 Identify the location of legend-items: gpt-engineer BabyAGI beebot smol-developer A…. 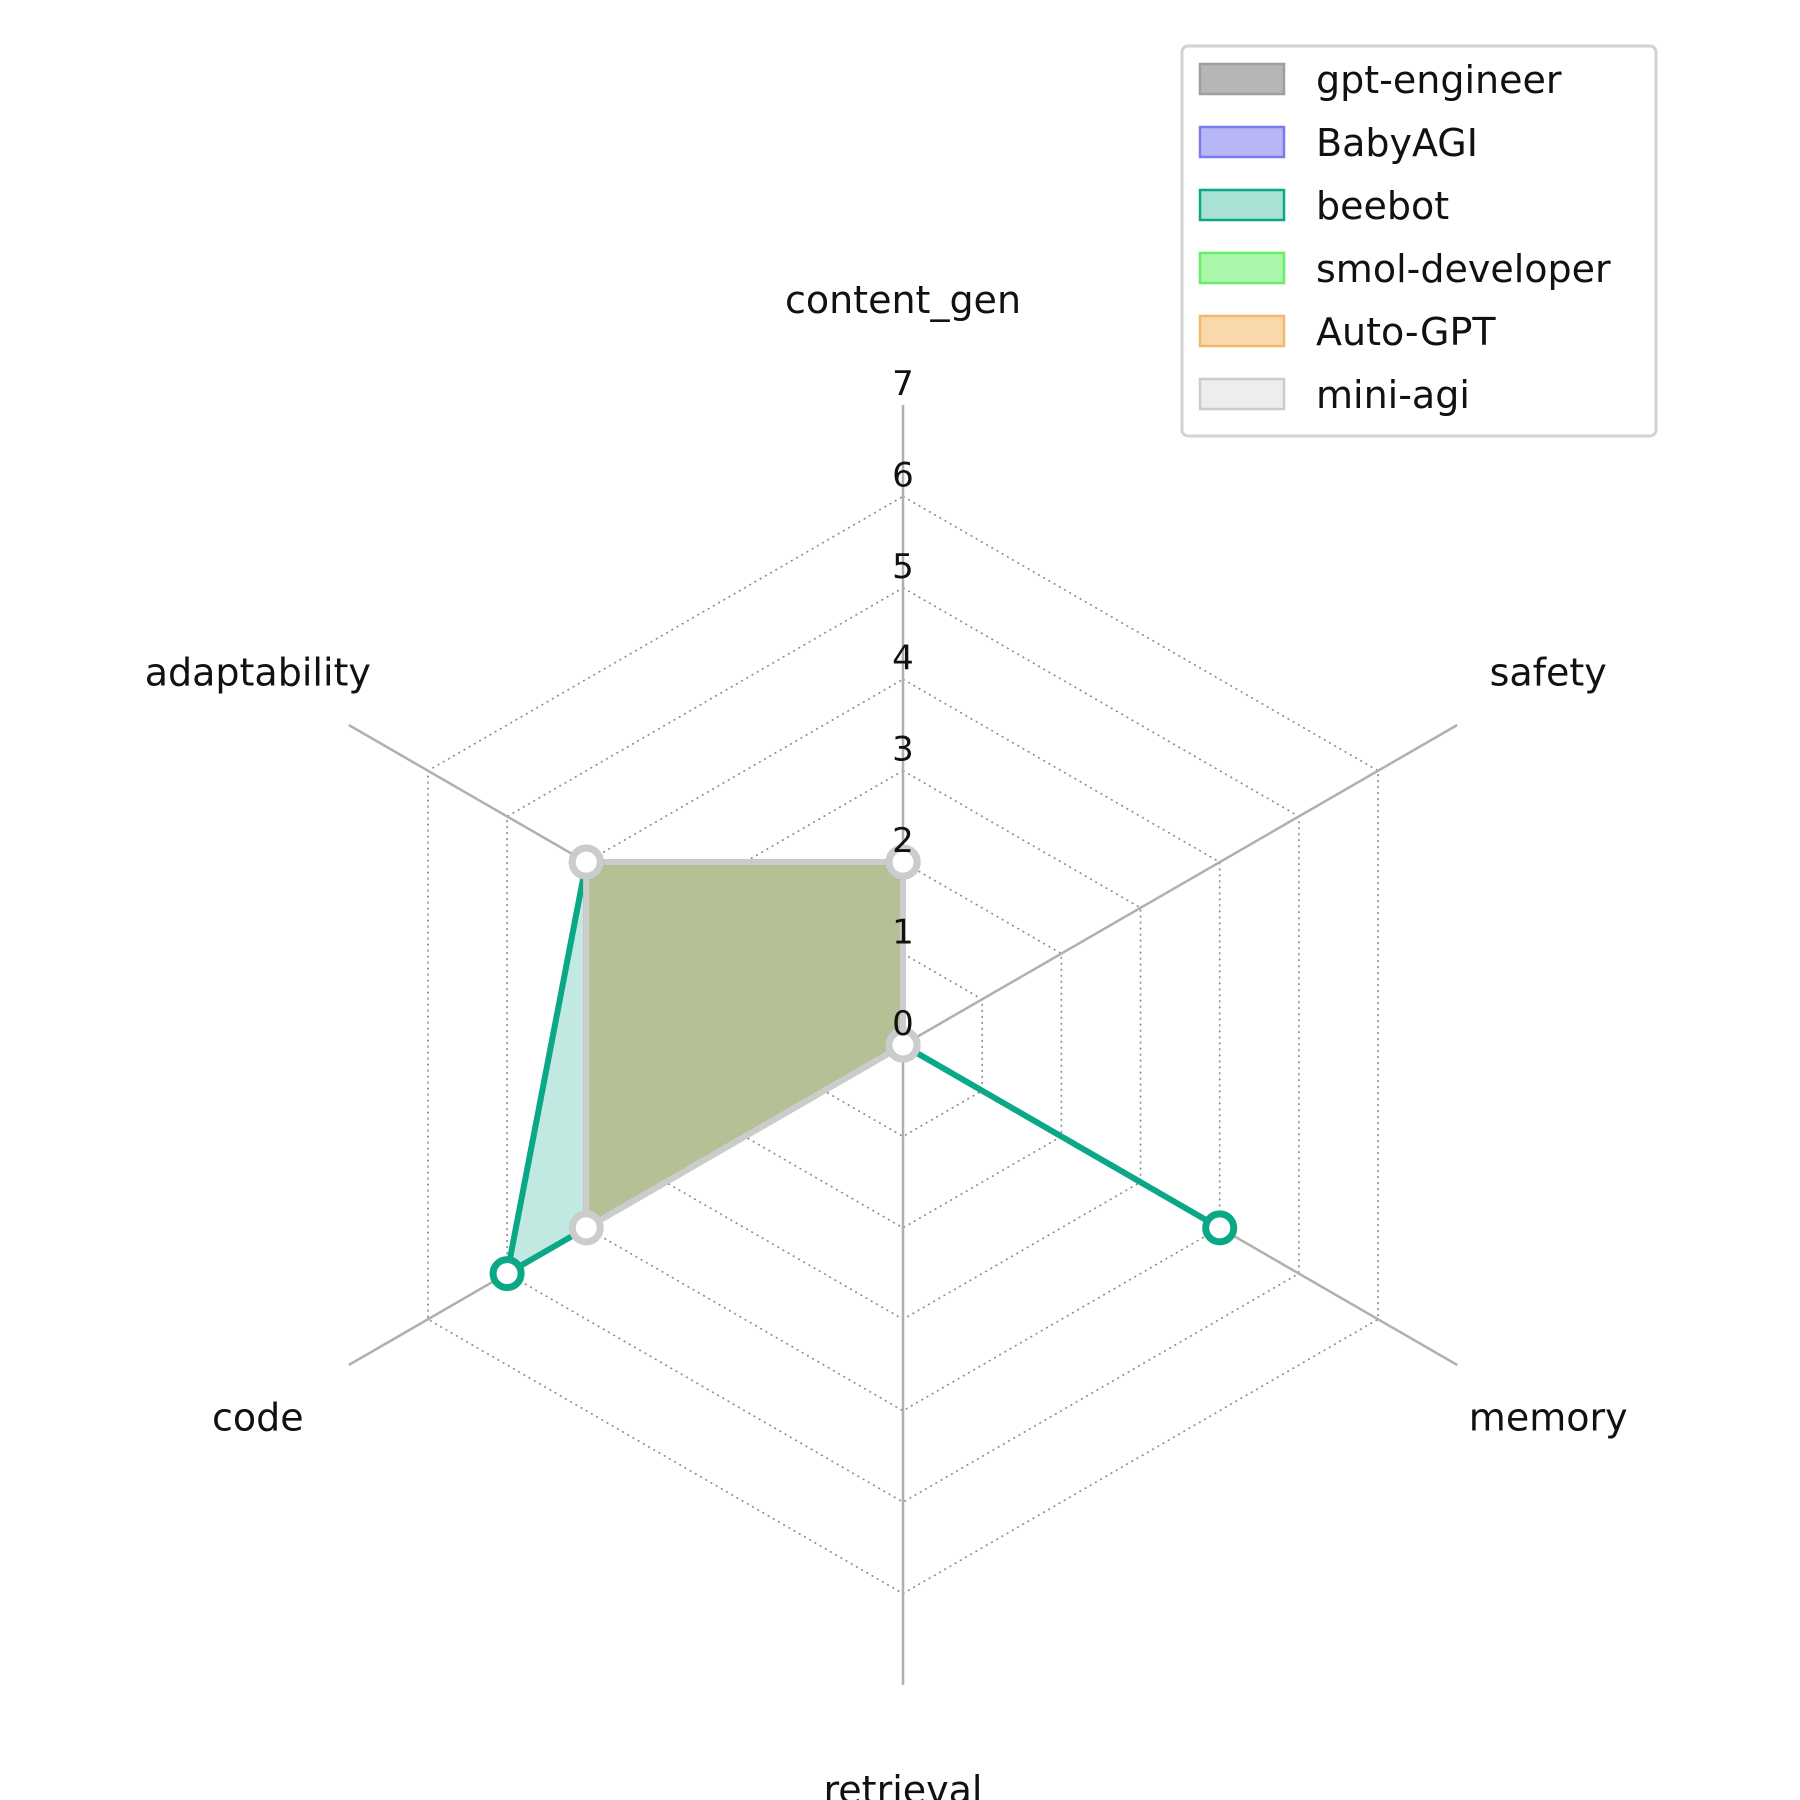
(1404, 237).